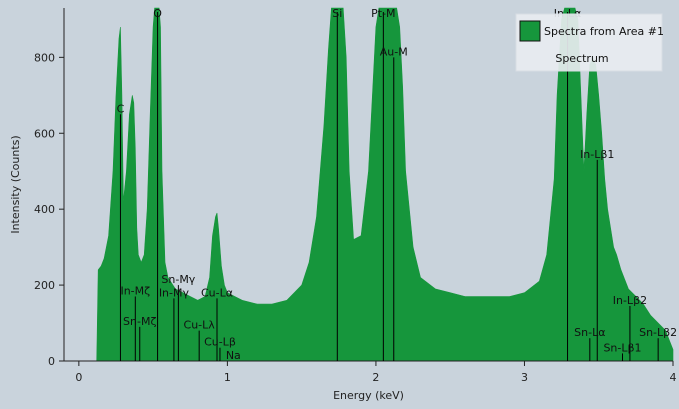 This screenshot has height=409, width=679. Describe the element at coordinates (220, 342) in the screenshot. I see `peak-label-8: Cu-Lβ` at that location.